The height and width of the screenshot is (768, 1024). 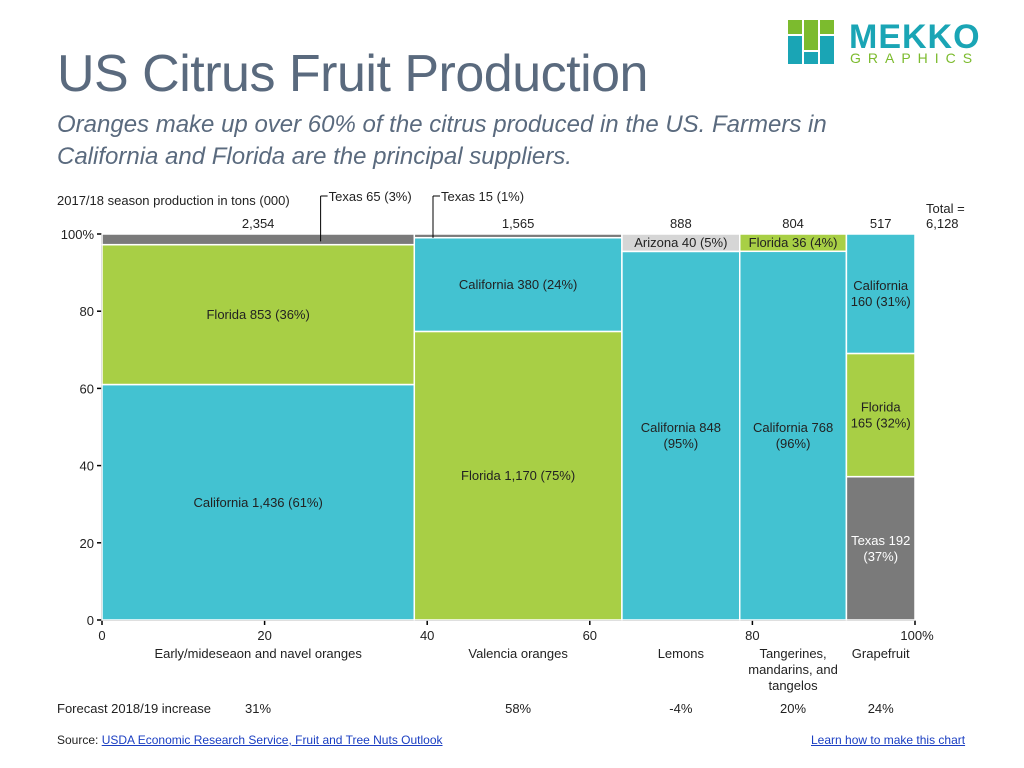 What do you see at coordinates (917, 635) in the screenshot?
I see `x-tick-label: 100%` at bounding box center [917, 635].